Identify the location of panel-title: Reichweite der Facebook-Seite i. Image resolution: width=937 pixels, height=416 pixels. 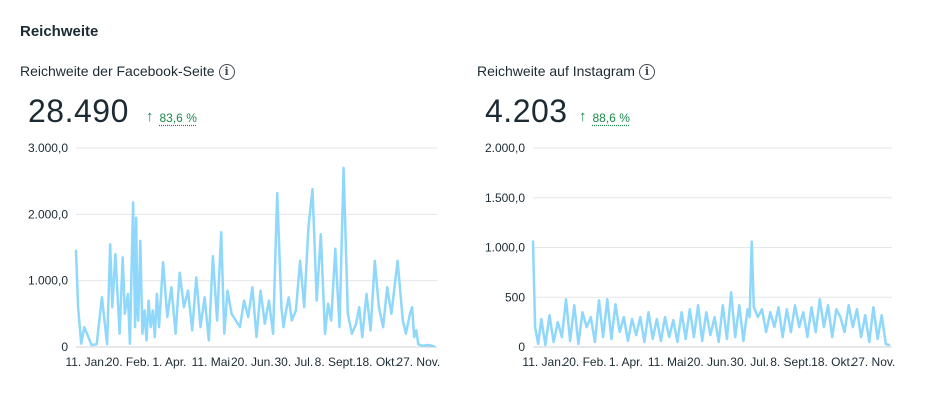
(127, 71).